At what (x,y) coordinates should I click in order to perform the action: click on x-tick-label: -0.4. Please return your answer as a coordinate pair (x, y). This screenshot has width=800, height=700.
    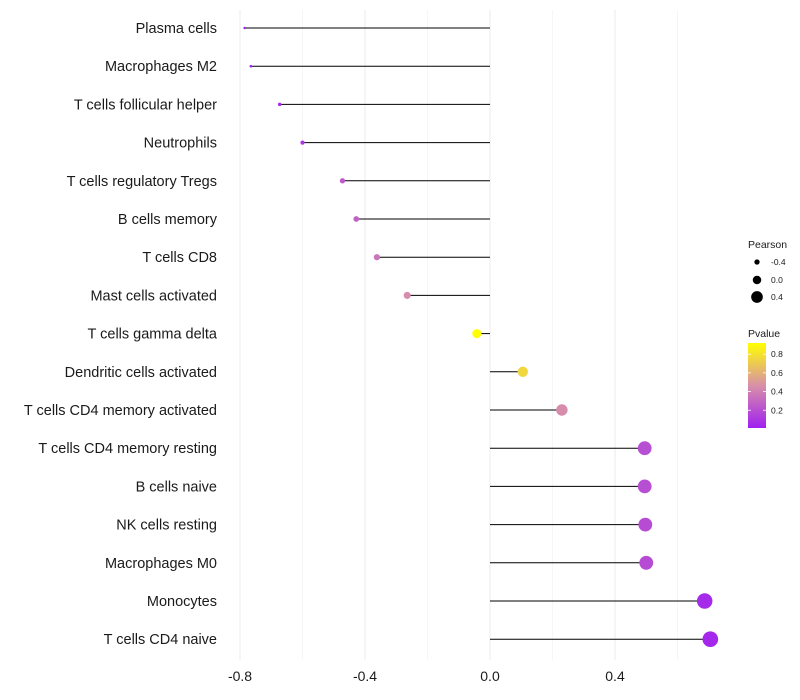
    Looking at the image, I should click on (365, 676).